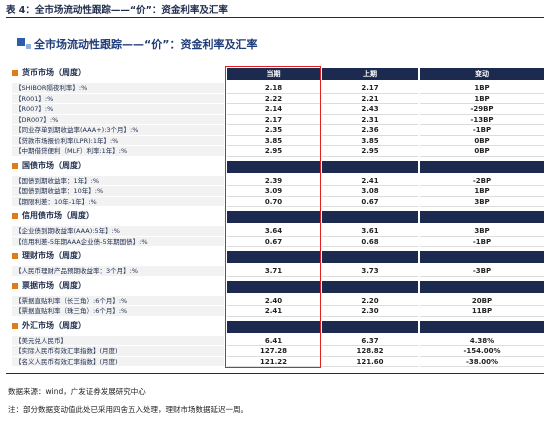  Describe the element at coordinates (482, 271) in the screenshot. I see `cell-value: -3BP` at that location.